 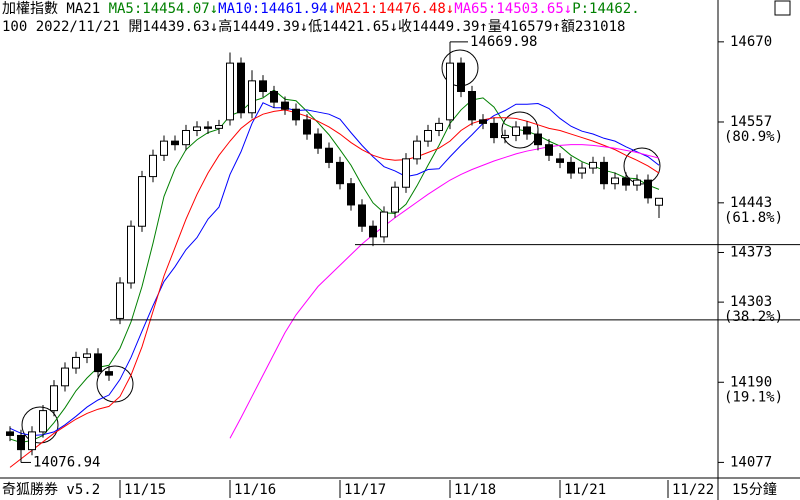 I want to click on header-segment: MA21:14476.48↓, so click(x=395, y=9).